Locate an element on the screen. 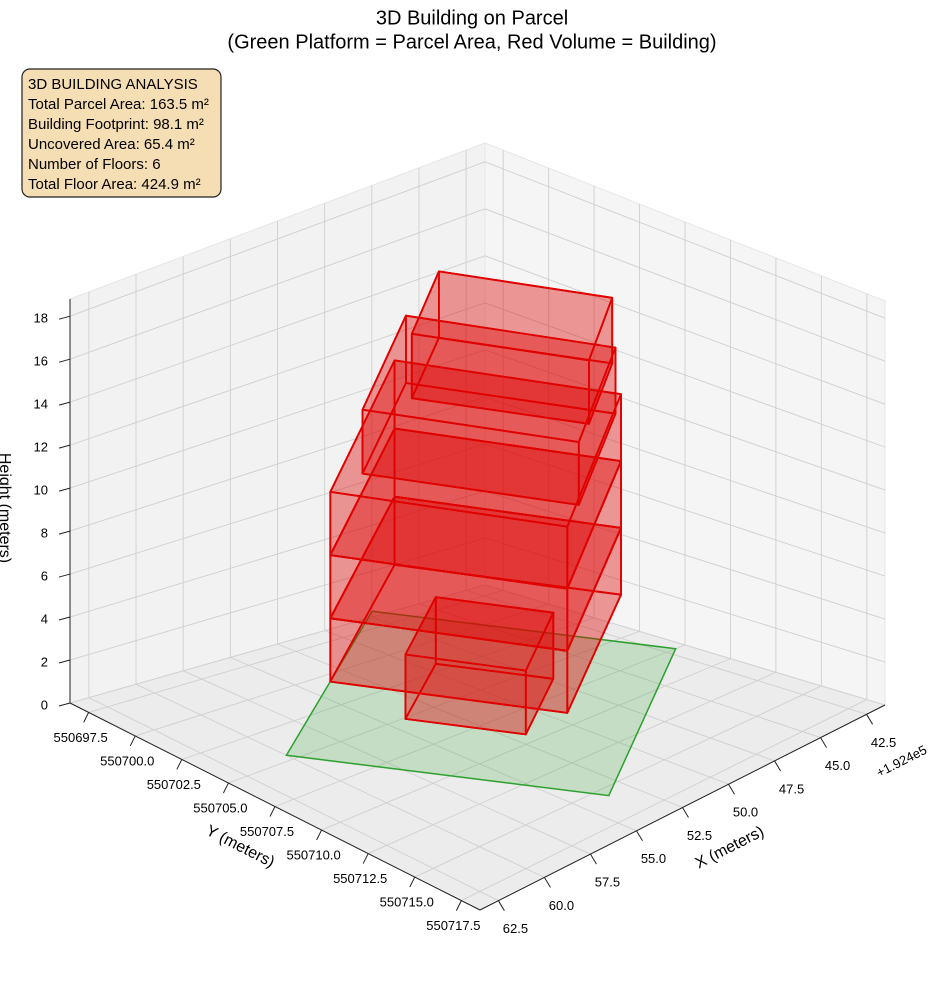 Image resolution: width=944 pixels, height=992 pixels. z-tick-label: 10 is located at coordinates (41, 490).